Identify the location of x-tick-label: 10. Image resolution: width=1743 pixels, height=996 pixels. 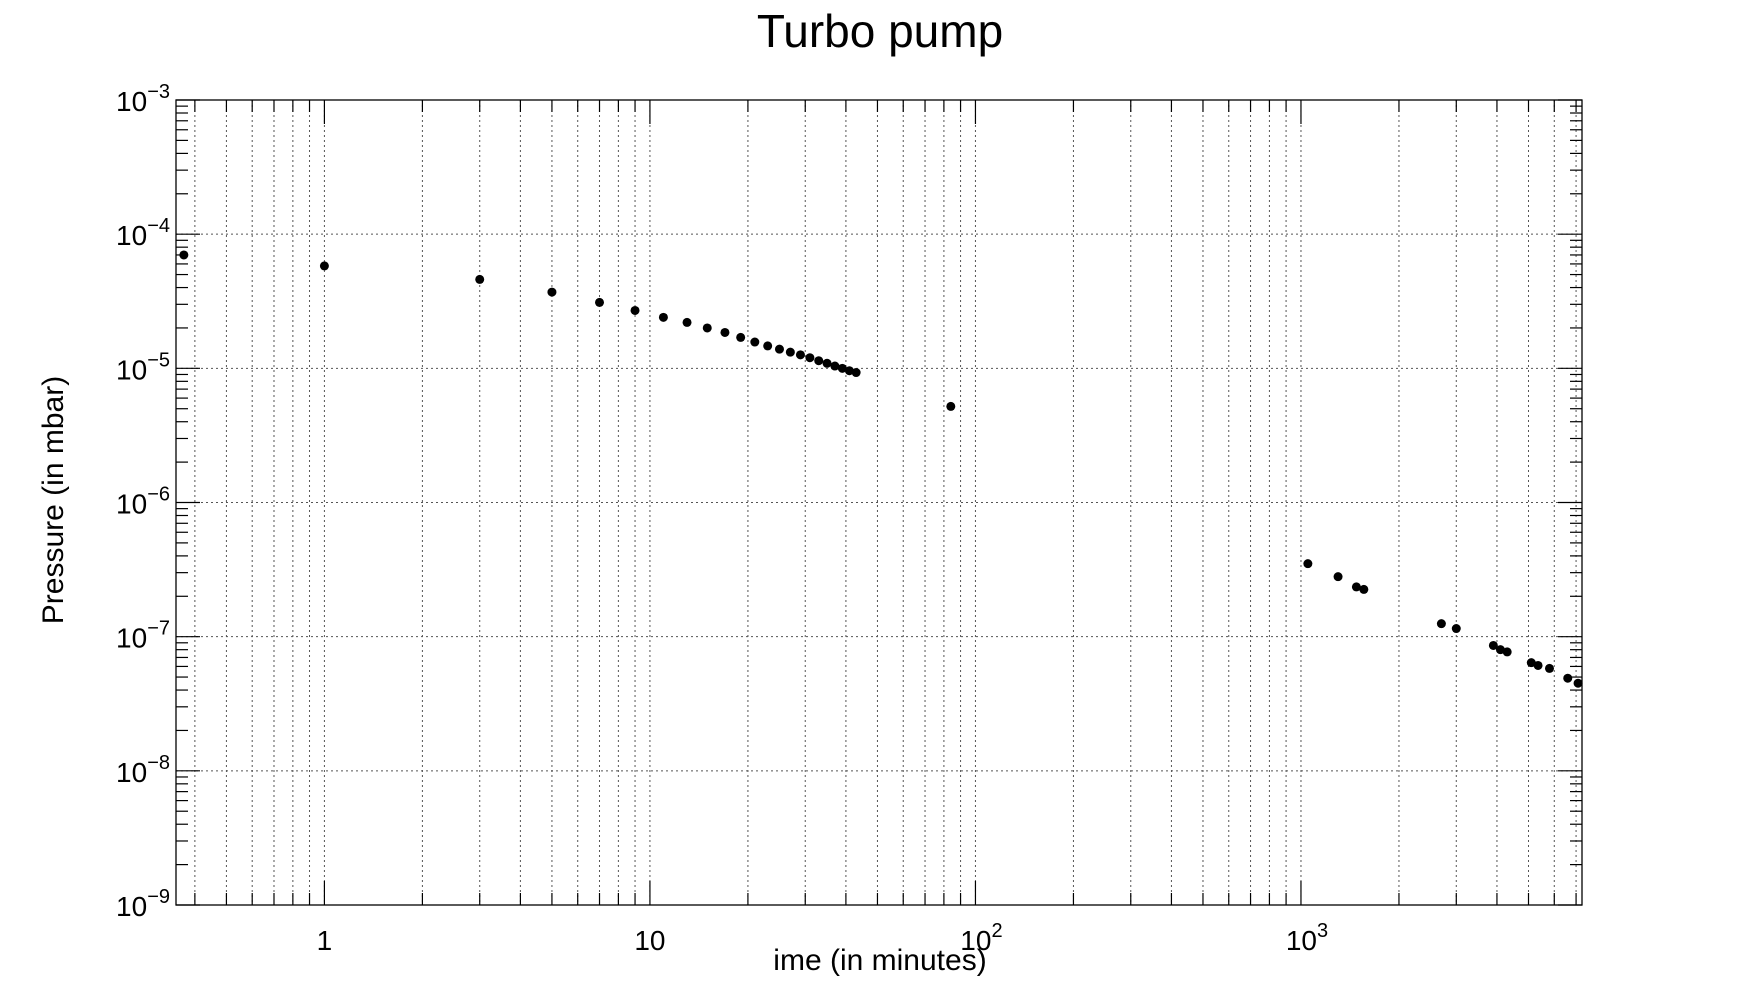
(649, 940).